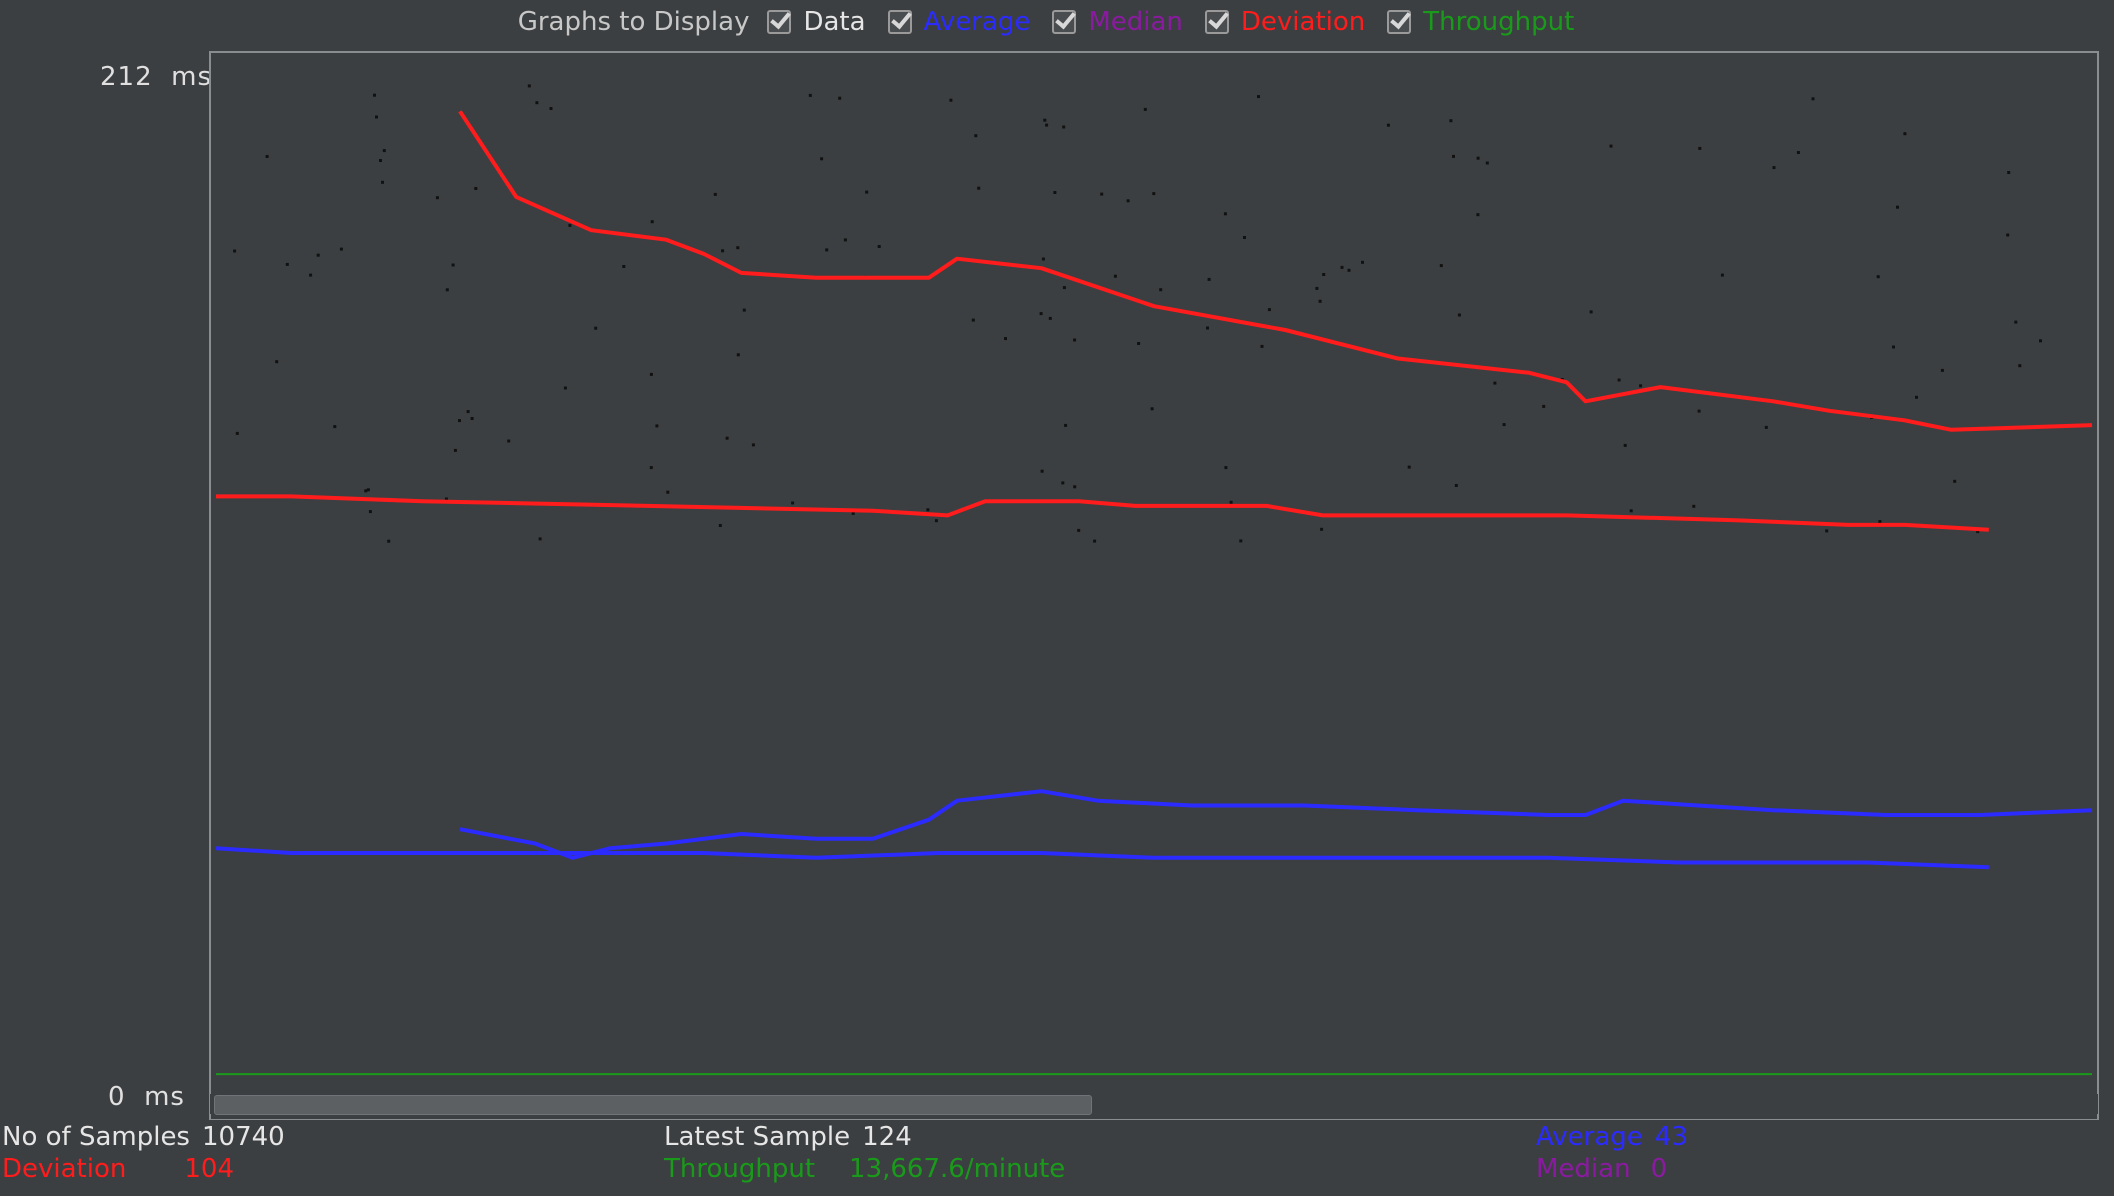 The image size is (2114, 1196). I want to click on horizontal-scrollbar, so click(1154, 1104).